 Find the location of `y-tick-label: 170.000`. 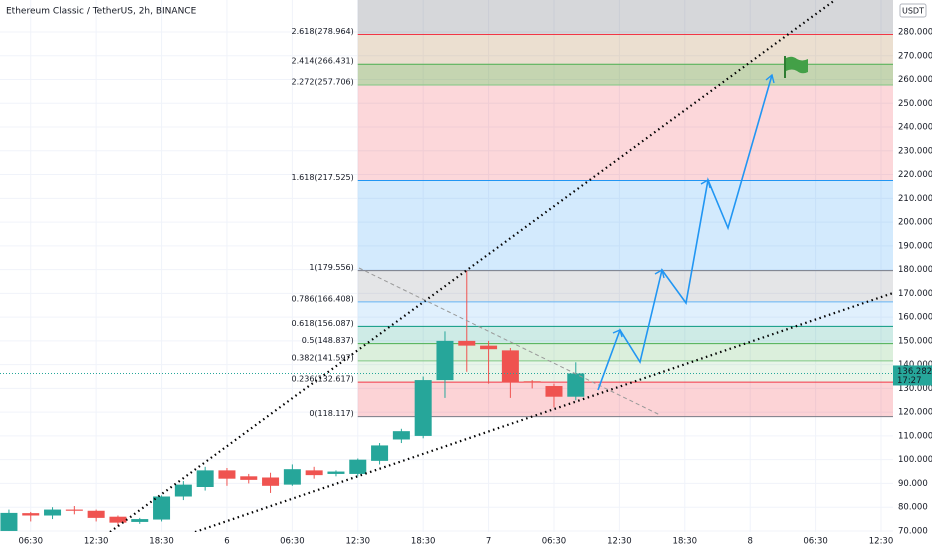

y-tick-label: 170.000 is located at coordinates (915, 294).